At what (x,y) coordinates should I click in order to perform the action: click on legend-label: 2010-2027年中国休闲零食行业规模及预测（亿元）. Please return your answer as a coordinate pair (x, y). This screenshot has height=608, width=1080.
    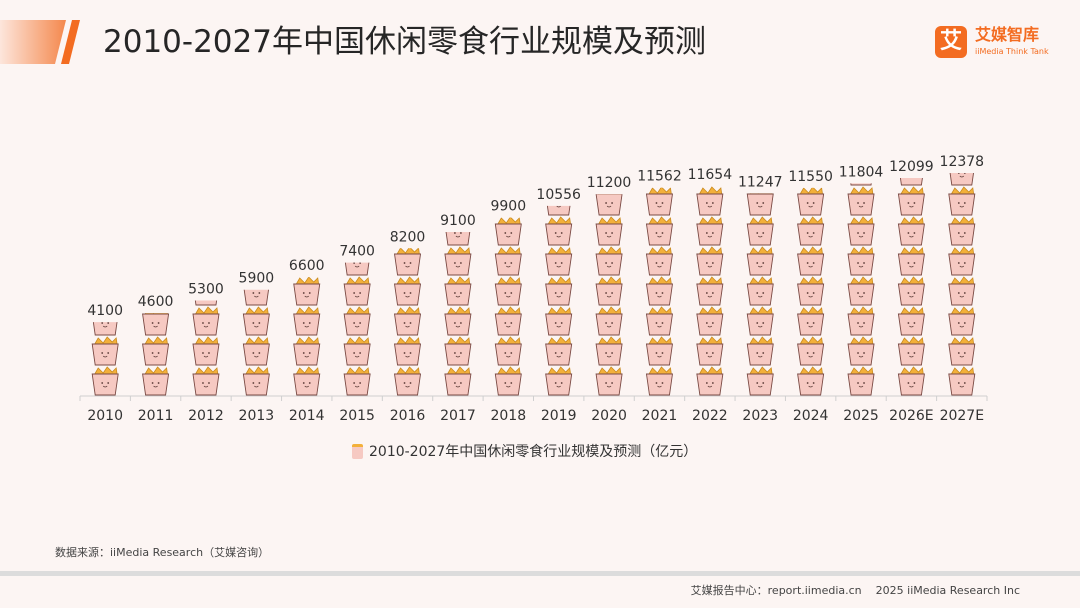
    Looking at the image, I should click on (533, 452).